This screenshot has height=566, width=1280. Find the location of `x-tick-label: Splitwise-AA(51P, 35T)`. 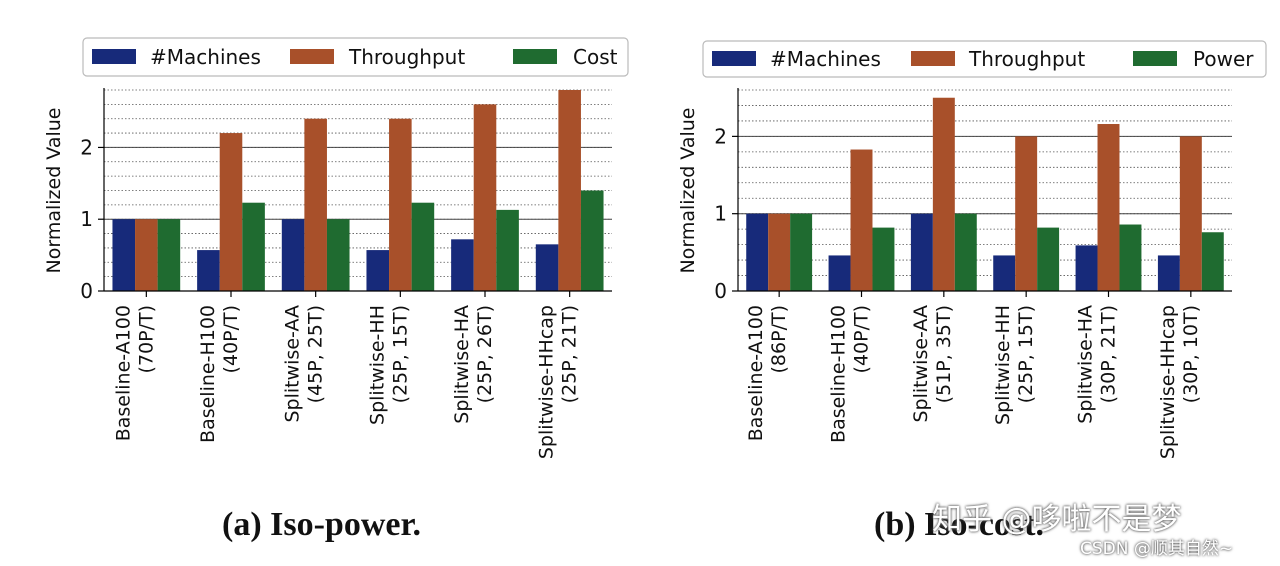

x-tick-label: Splitwise-AA(51P, 35T) is located at coordinates (932, 364).